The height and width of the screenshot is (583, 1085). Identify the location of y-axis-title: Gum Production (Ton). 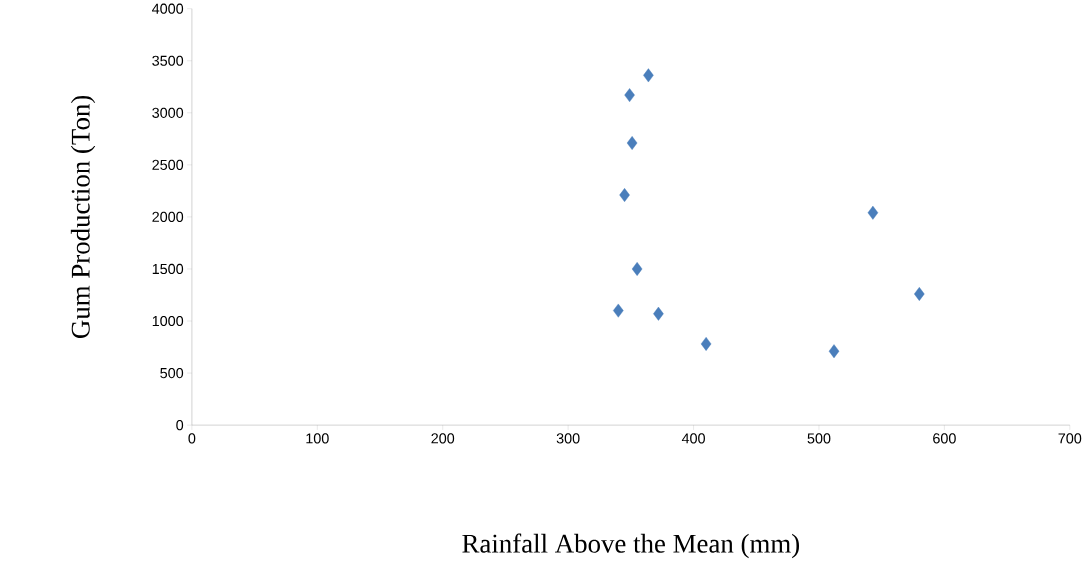
(83, 216).